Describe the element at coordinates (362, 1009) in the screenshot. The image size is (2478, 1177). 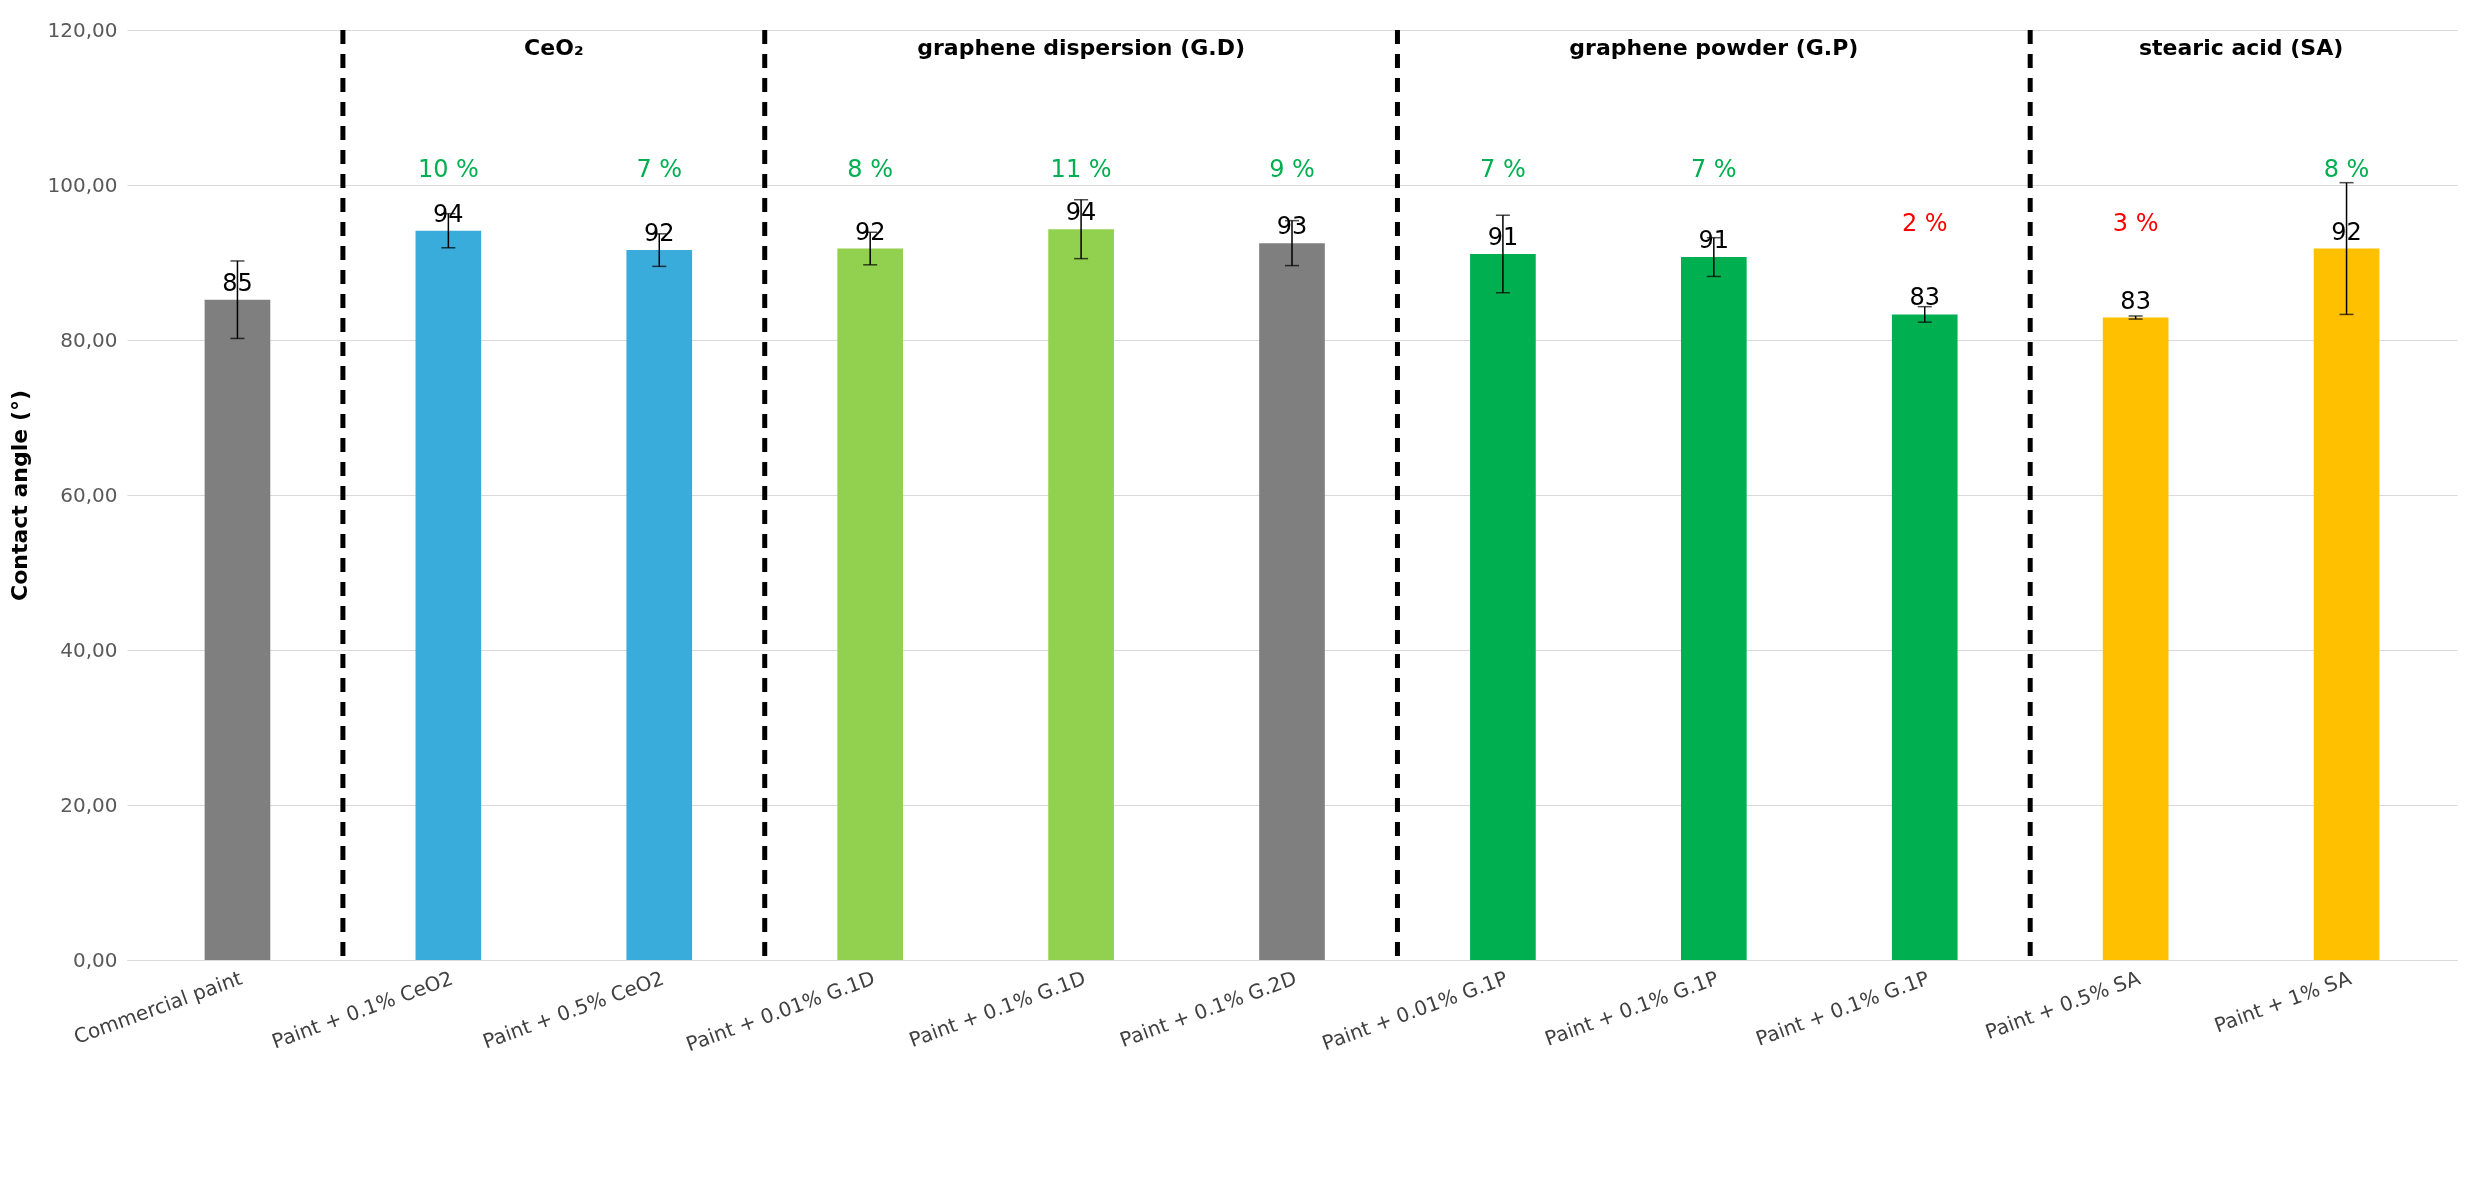
I see `x-tick-label: Paint + 0.1% CeO2` at that location.